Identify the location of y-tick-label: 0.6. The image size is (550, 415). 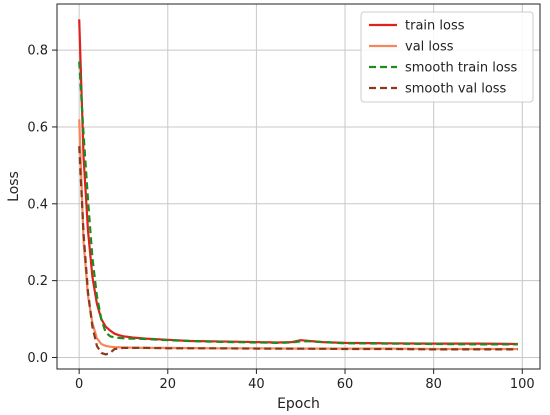
(37, 127).